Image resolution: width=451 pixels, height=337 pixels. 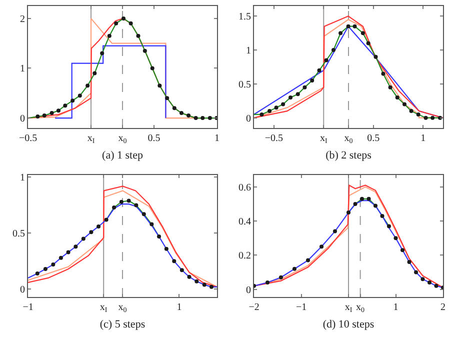 What do you see at coordinates (244, 222) in the screenshot?
I see `y-tick-label: 0.4` at bounding box center [244, 222].